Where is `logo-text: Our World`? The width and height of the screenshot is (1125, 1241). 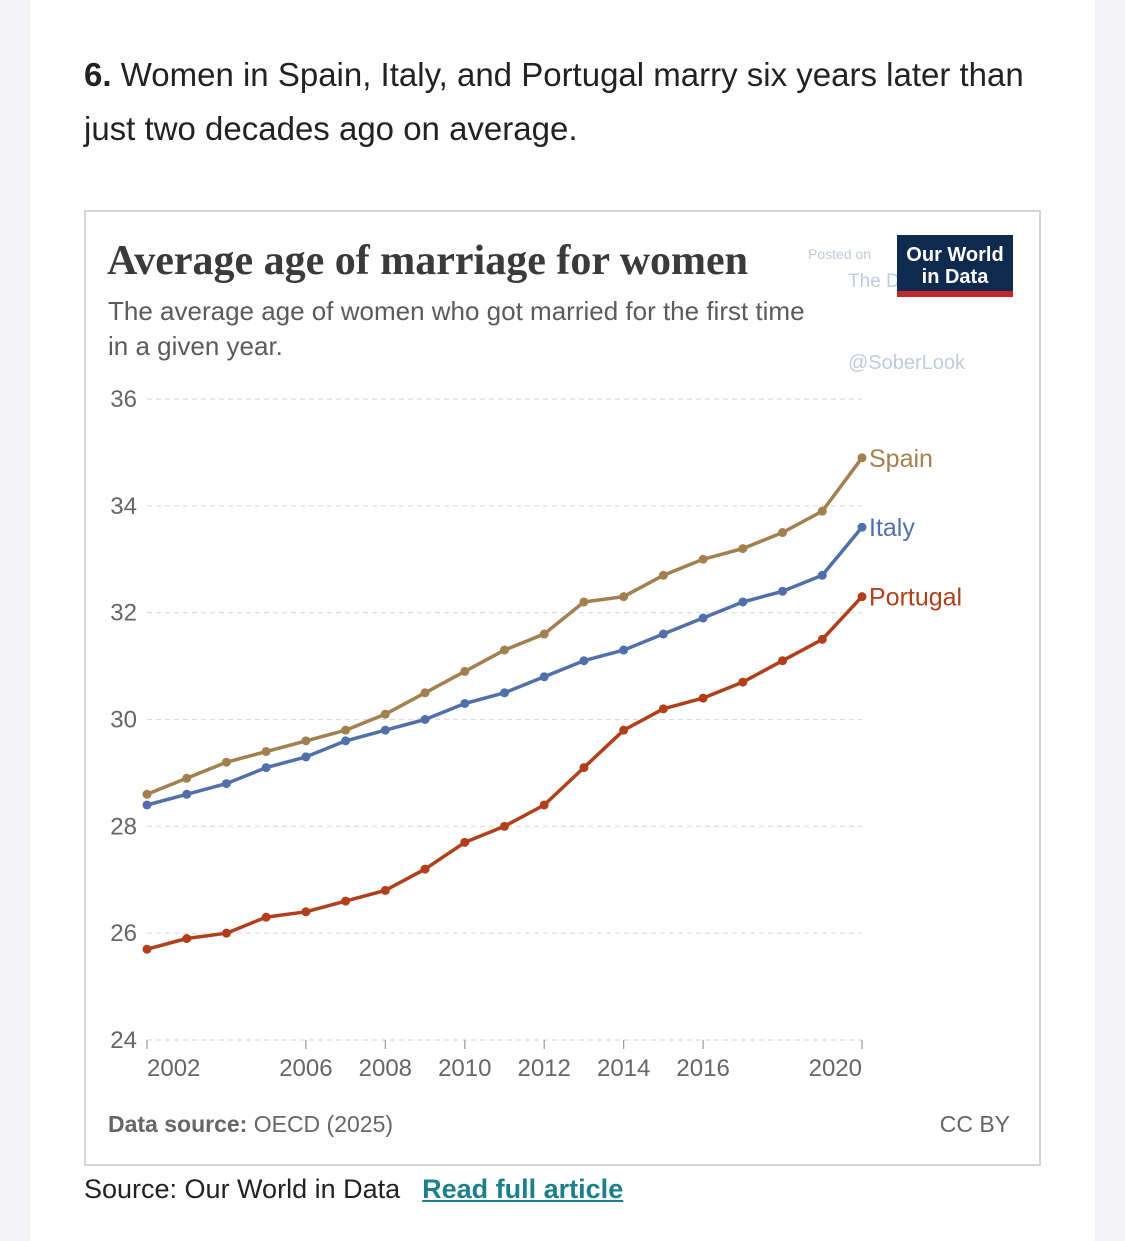 logo-text: Our World is located at coordinates (954, 255).